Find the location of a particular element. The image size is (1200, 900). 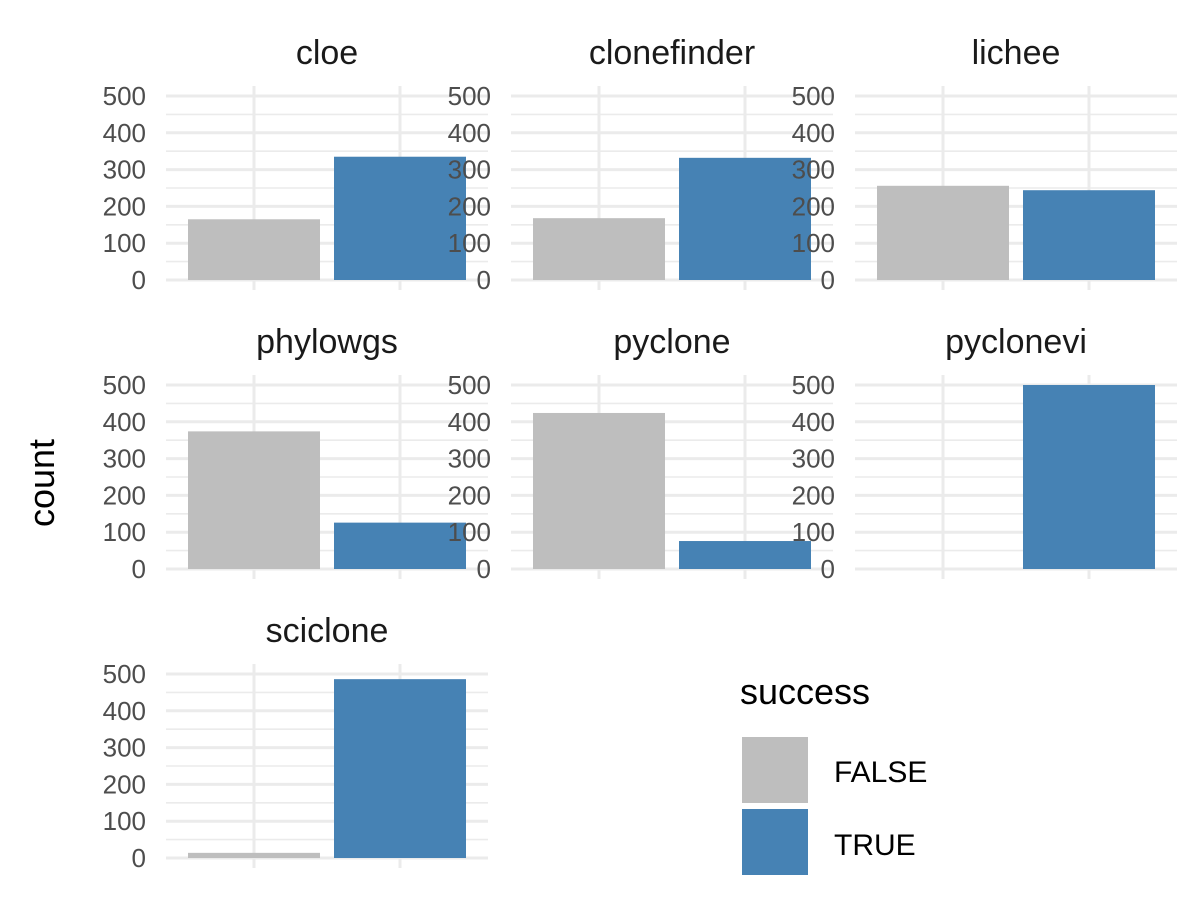

facet-panel-sciclone: sciclone 0 100 200 300 400 500 is located at coordinates (295, 742).